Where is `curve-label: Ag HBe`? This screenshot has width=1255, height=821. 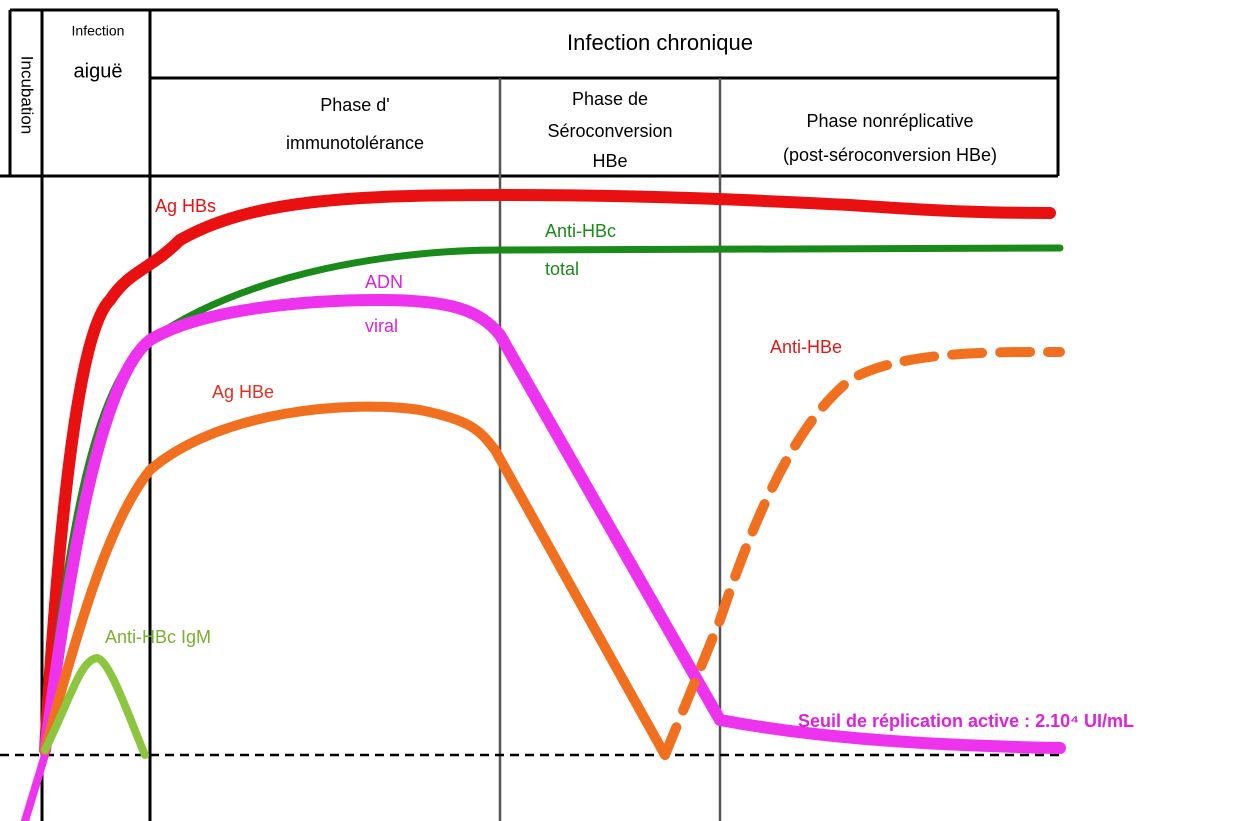 curve-label: Ag HBe is located at coordinates (243, 392).